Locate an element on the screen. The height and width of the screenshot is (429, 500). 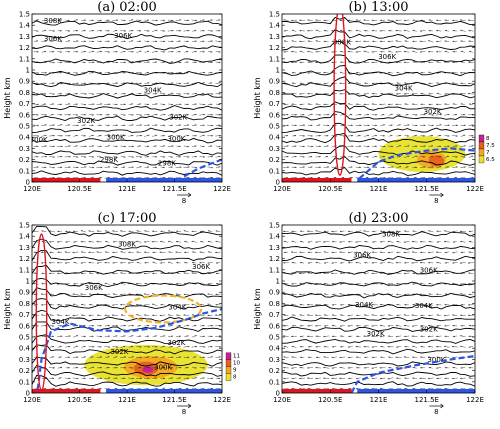
boundary-layer-top is located at coordinates (412, 373).